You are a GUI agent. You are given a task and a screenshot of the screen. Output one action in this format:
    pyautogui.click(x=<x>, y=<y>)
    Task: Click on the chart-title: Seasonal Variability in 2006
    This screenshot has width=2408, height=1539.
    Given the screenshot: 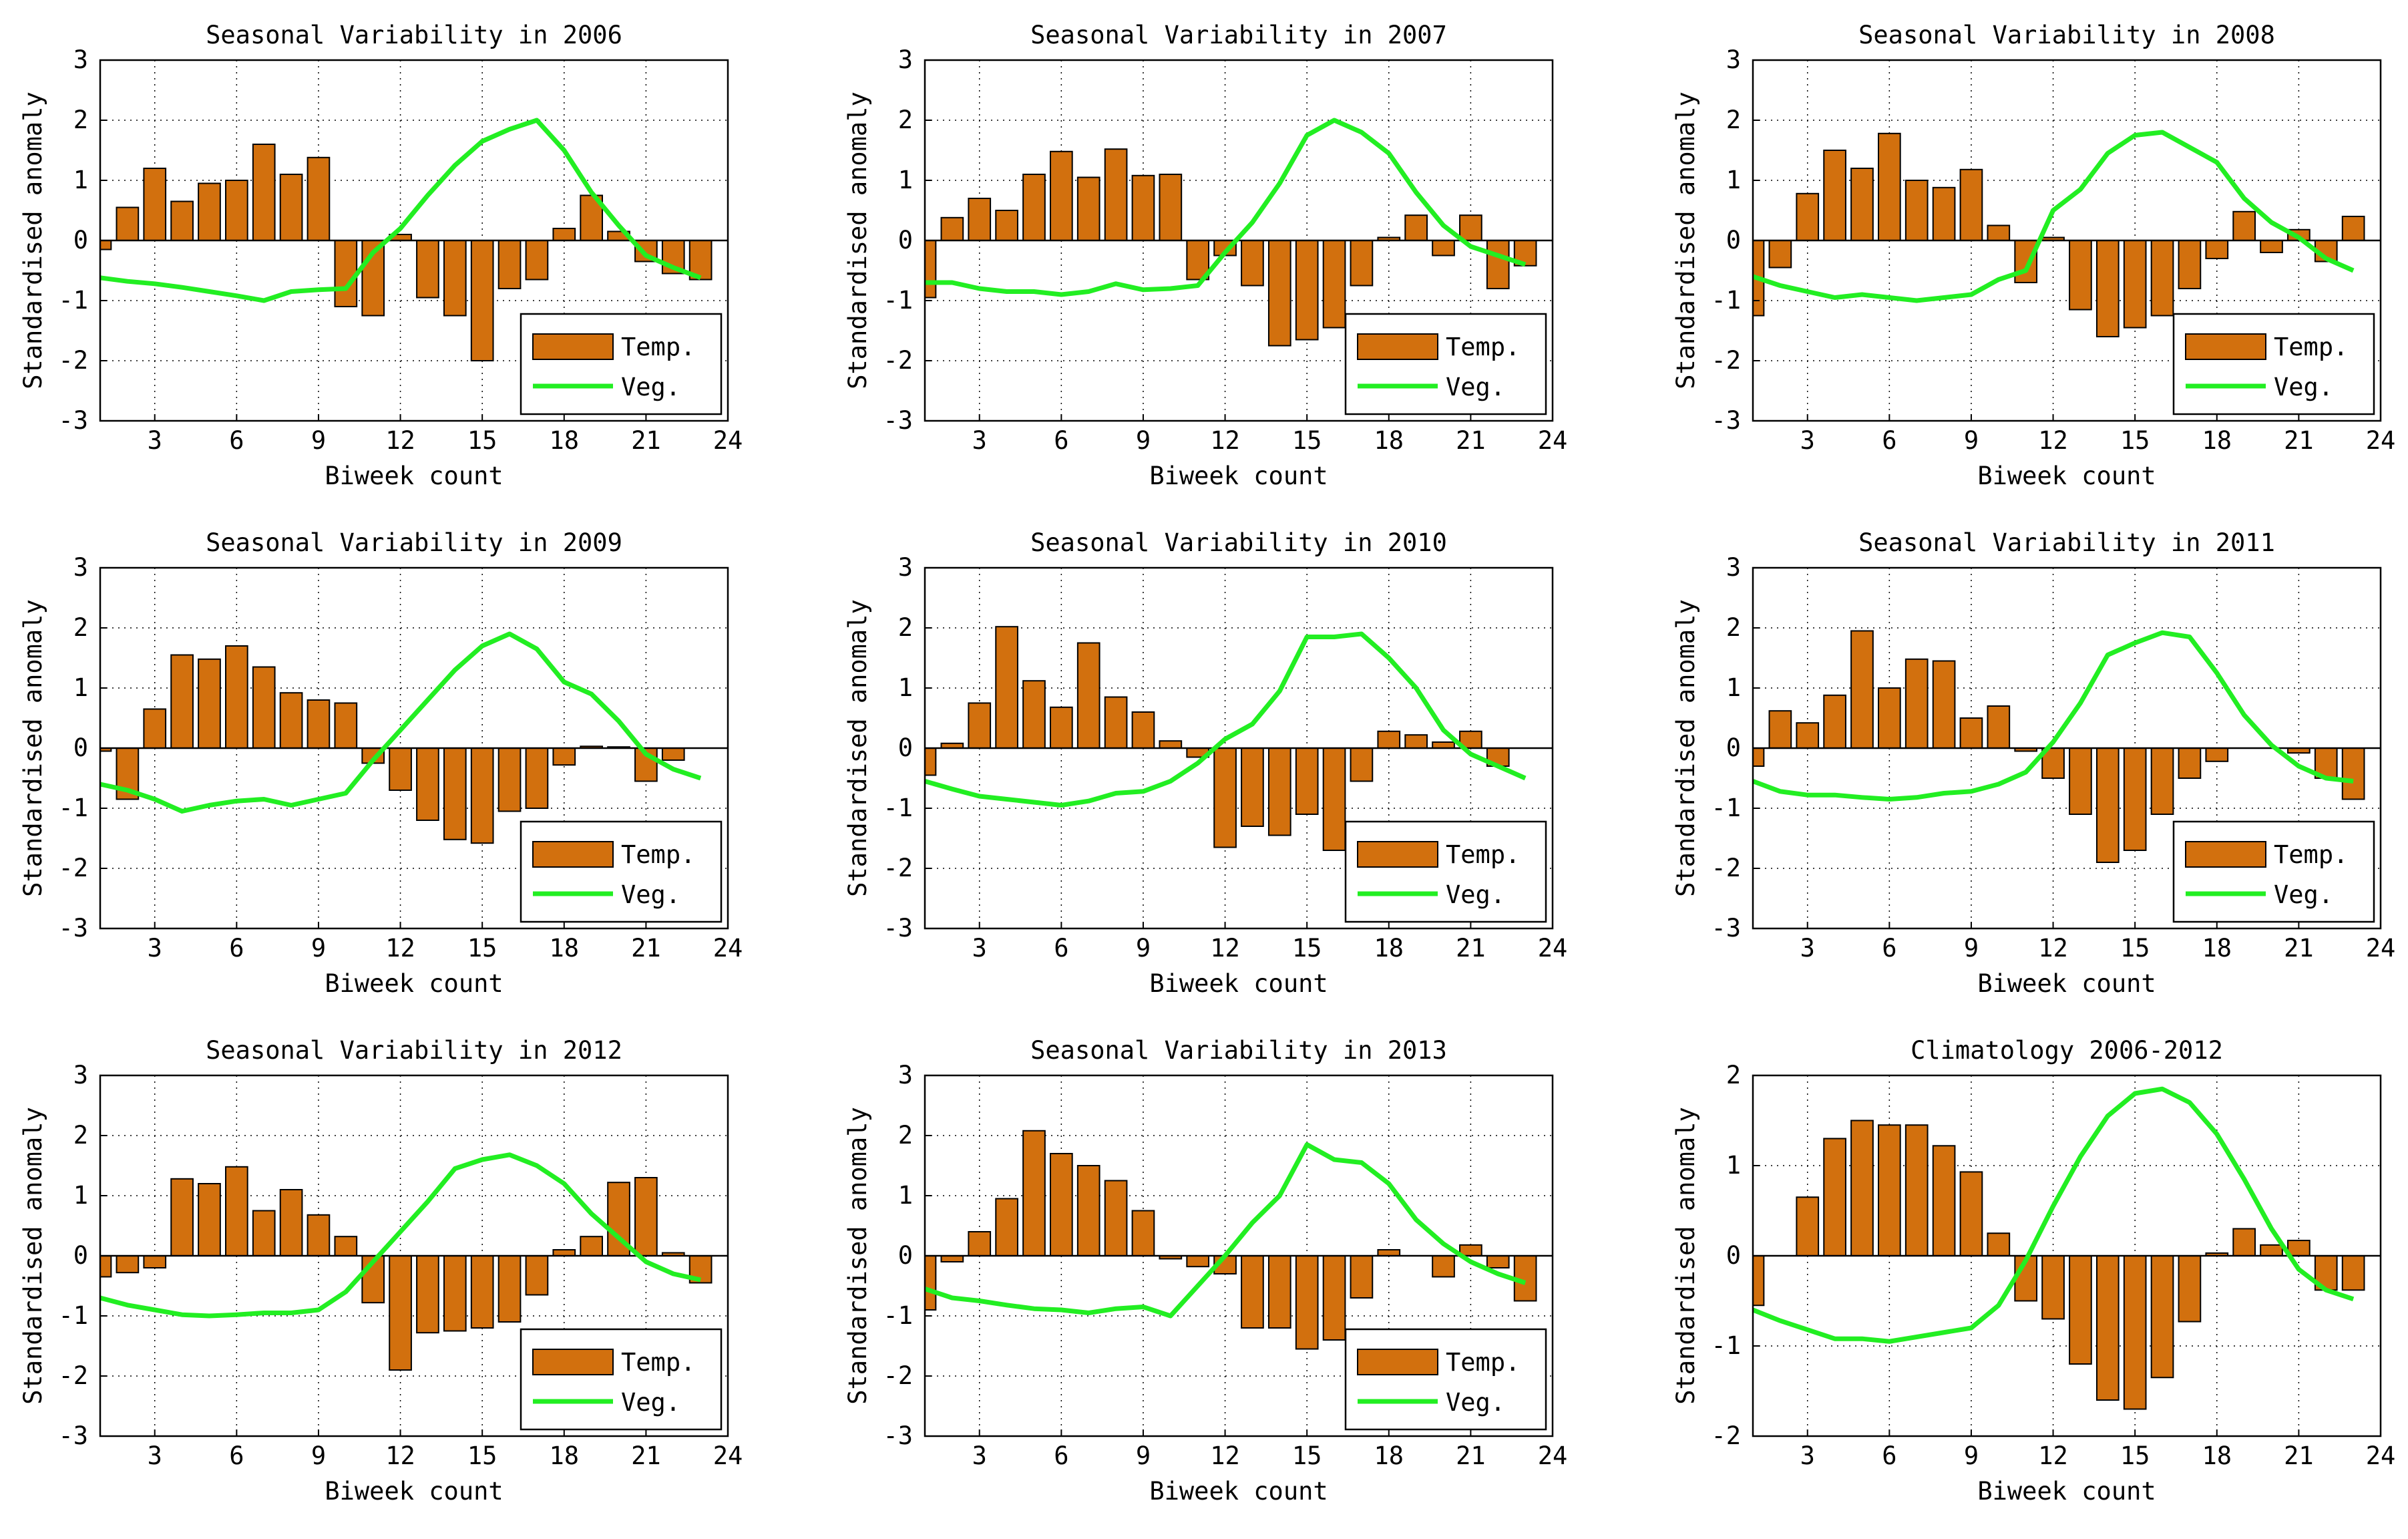 What is the action you would take?
    pyautogui.click(x=414, y=35)
    